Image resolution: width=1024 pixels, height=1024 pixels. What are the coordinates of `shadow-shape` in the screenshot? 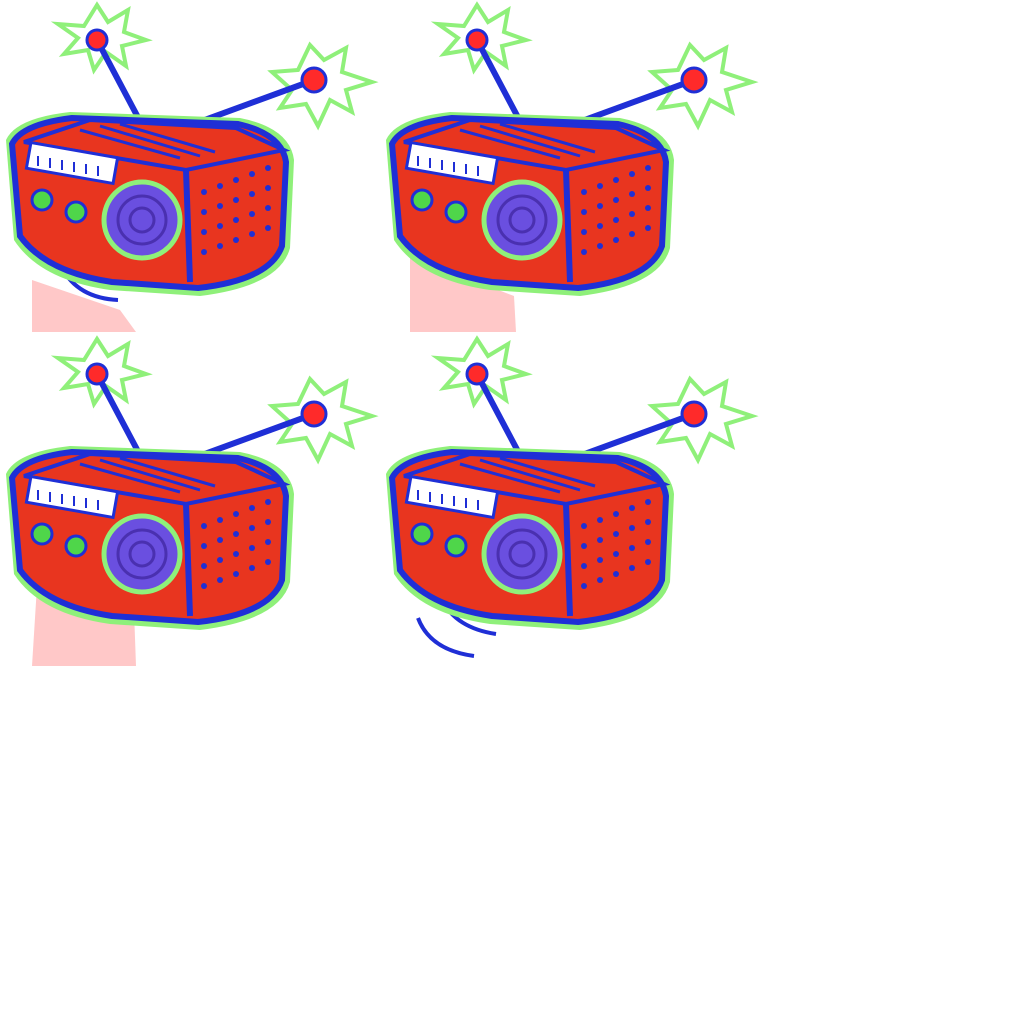 It's located at (84, 306).